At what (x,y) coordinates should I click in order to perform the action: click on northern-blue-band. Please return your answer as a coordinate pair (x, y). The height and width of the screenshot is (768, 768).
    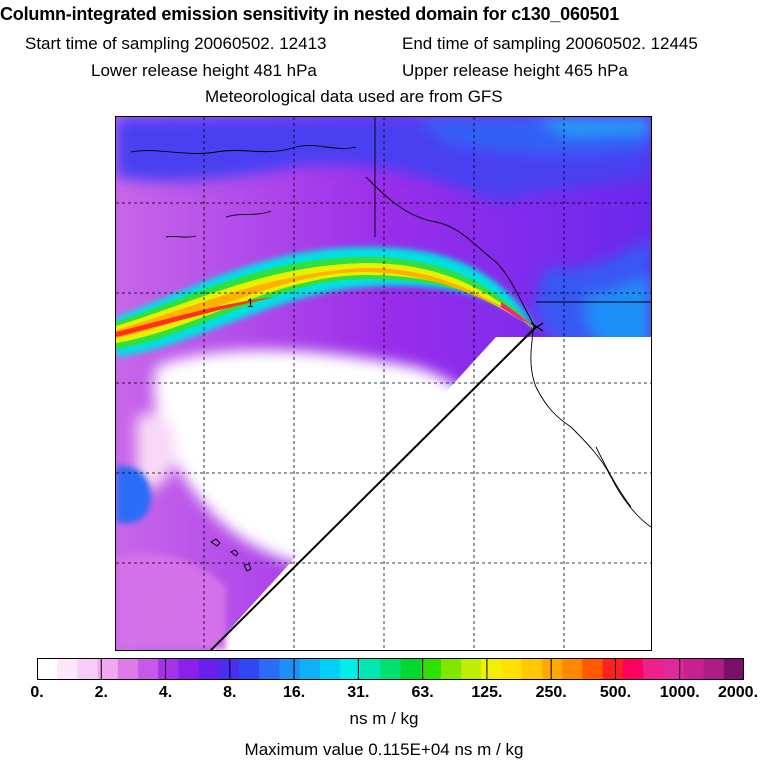
    Looking at the image, I should click on (383, 159).